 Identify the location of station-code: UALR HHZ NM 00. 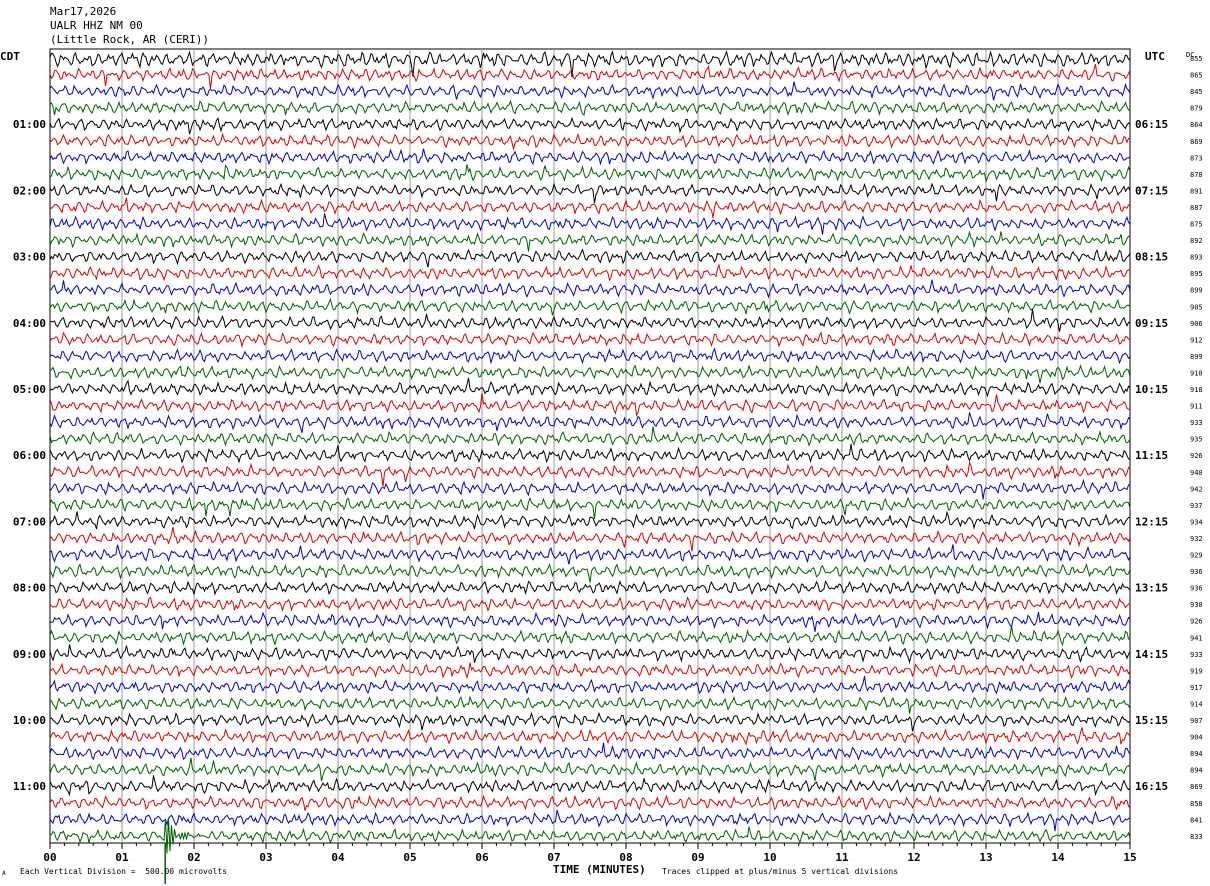
(96, 25).